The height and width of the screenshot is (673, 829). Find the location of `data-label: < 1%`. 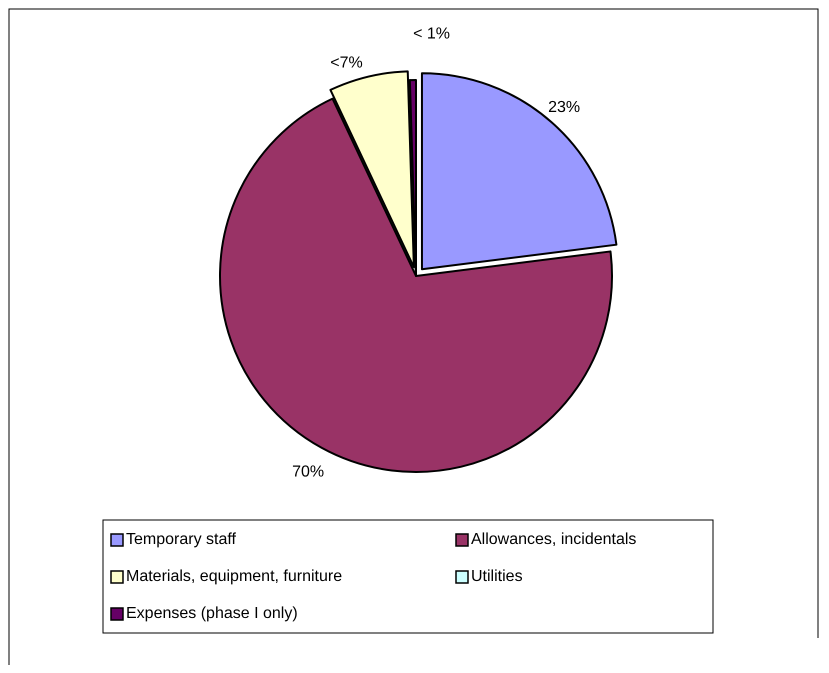

data-label: < 1% is located at coordinates (431, 34).